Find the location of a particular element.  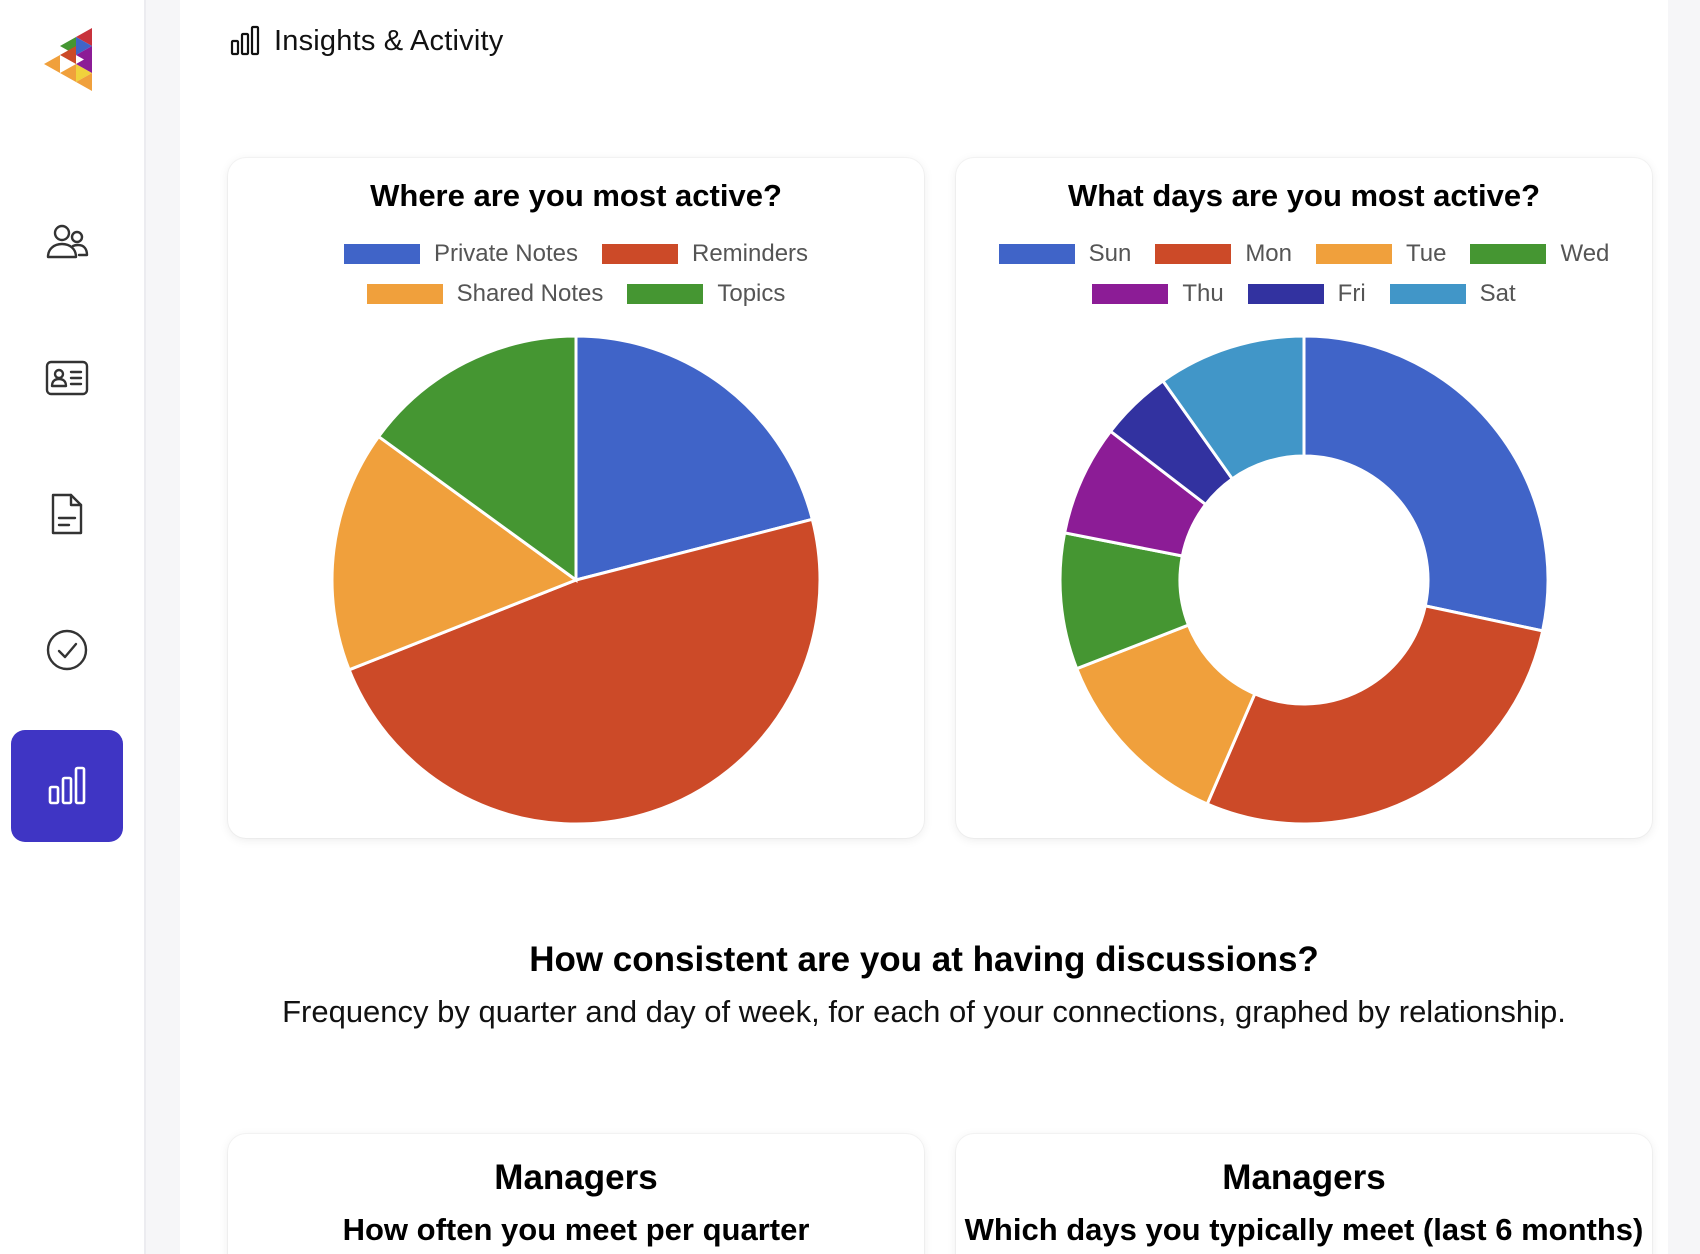

legend-label: Sat is located at coordinates (1497, 293).